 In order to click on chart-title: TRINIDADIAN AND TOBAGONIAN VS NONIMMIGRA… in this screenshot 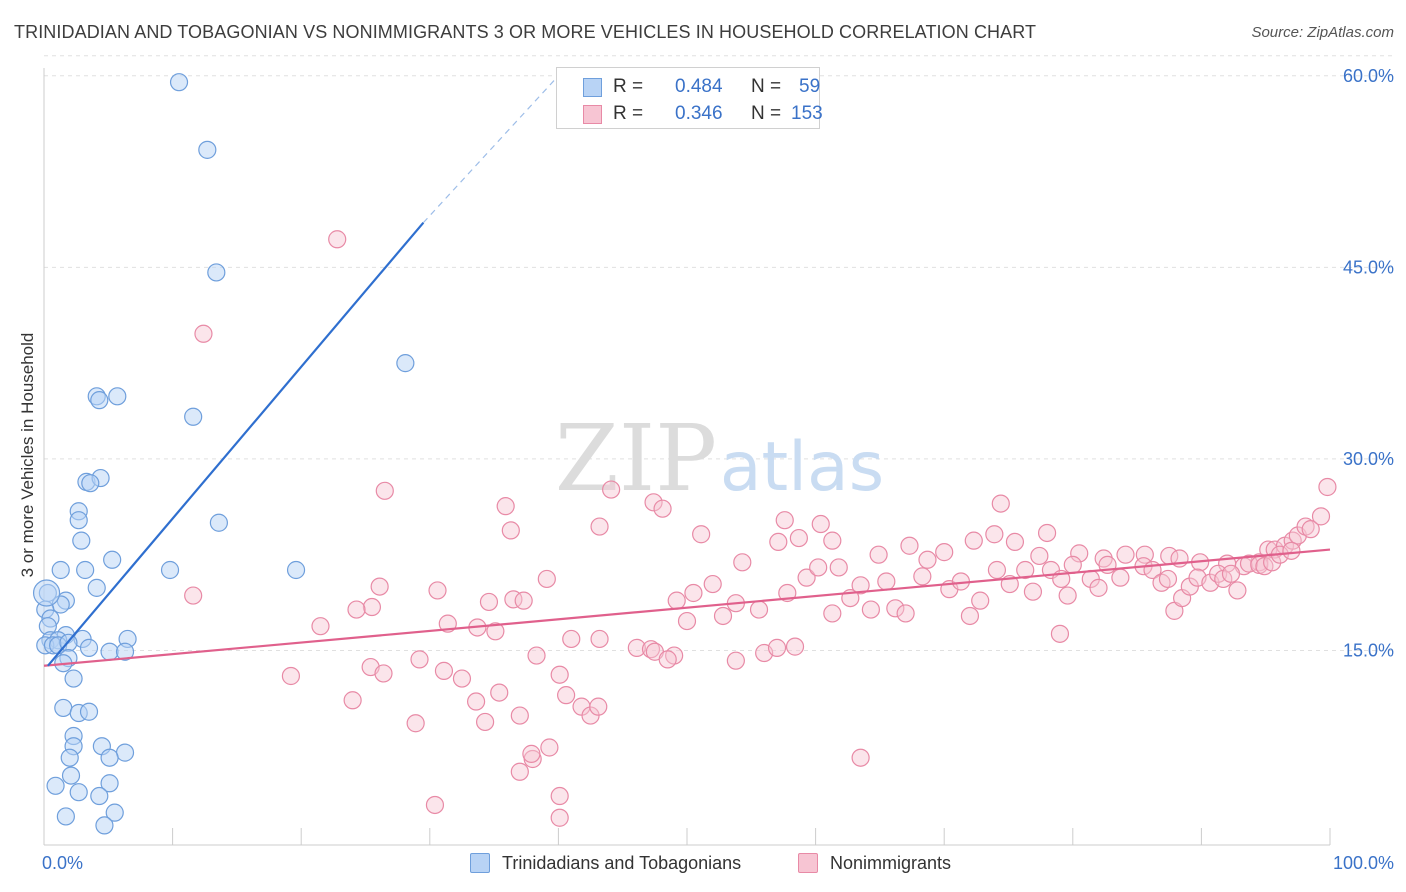, I will do `click(525, 32)`.